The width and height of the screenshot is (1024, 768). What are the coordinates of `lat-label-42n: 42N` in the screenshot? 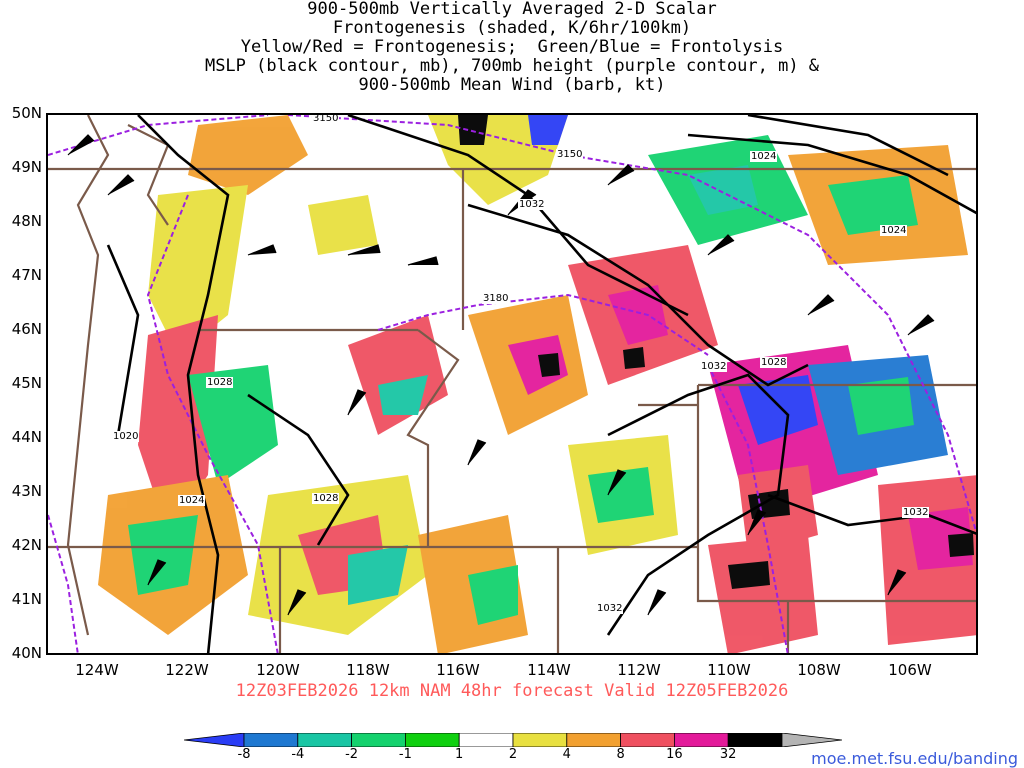 It's located at (26, 545).